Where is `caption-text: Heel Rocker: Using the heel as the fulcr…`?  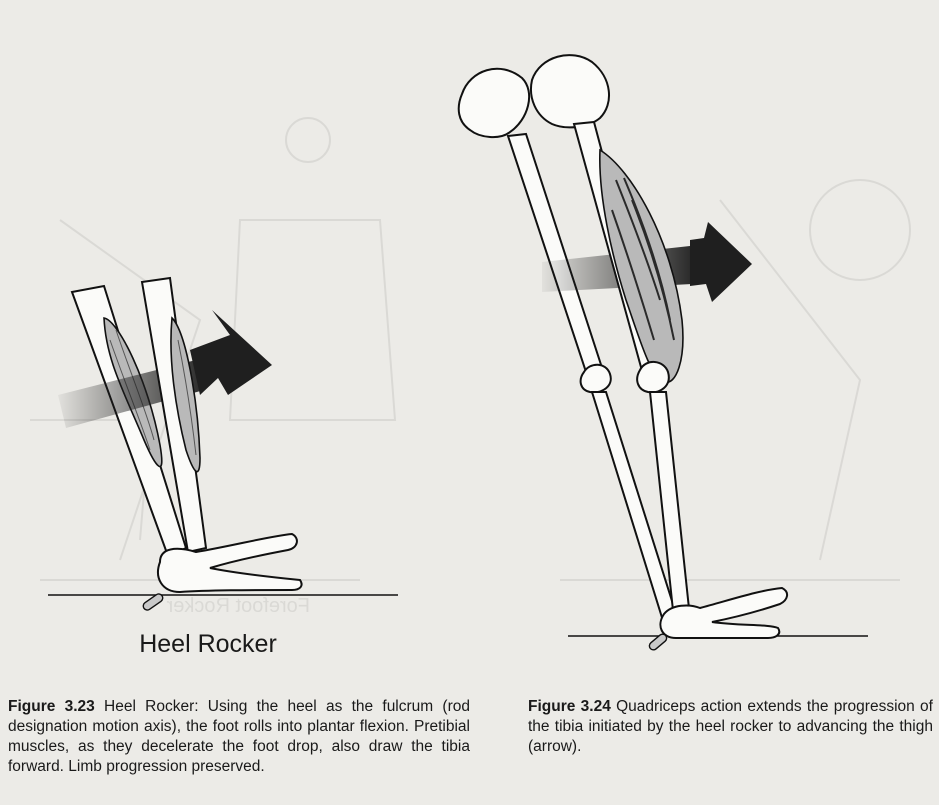
caption-text: Heel Rocker: Using the heel as the fulcr… is located at coordinates (239, 736).